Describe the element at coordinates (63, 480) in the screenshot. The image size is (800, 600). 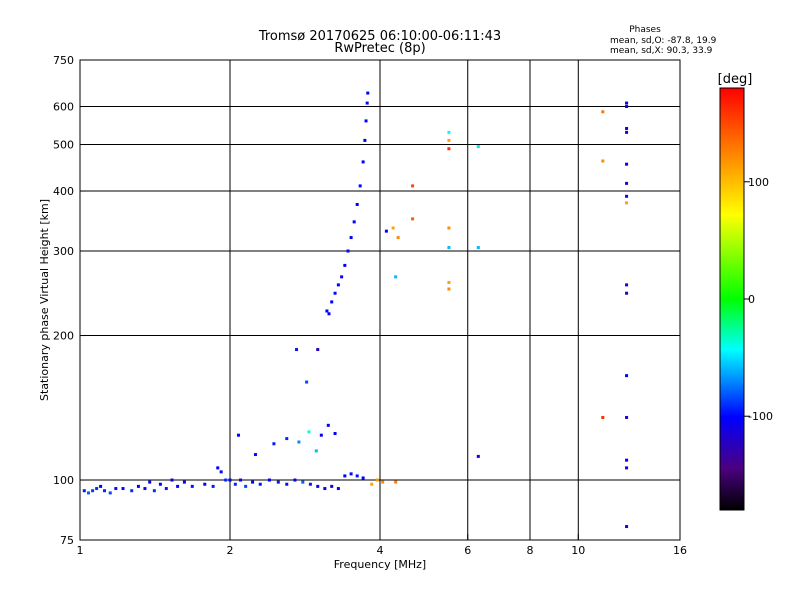
I see `y-tick-label: 100` at that location.